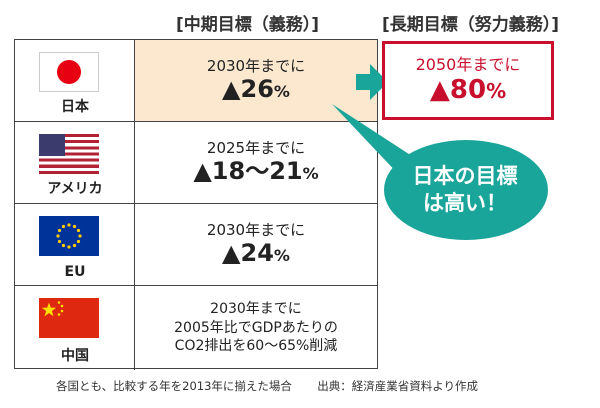  Describe the element at coordinates (465, 190) in the screenshot. I see `callout-text: 日本の目標 は高い！` at that location.